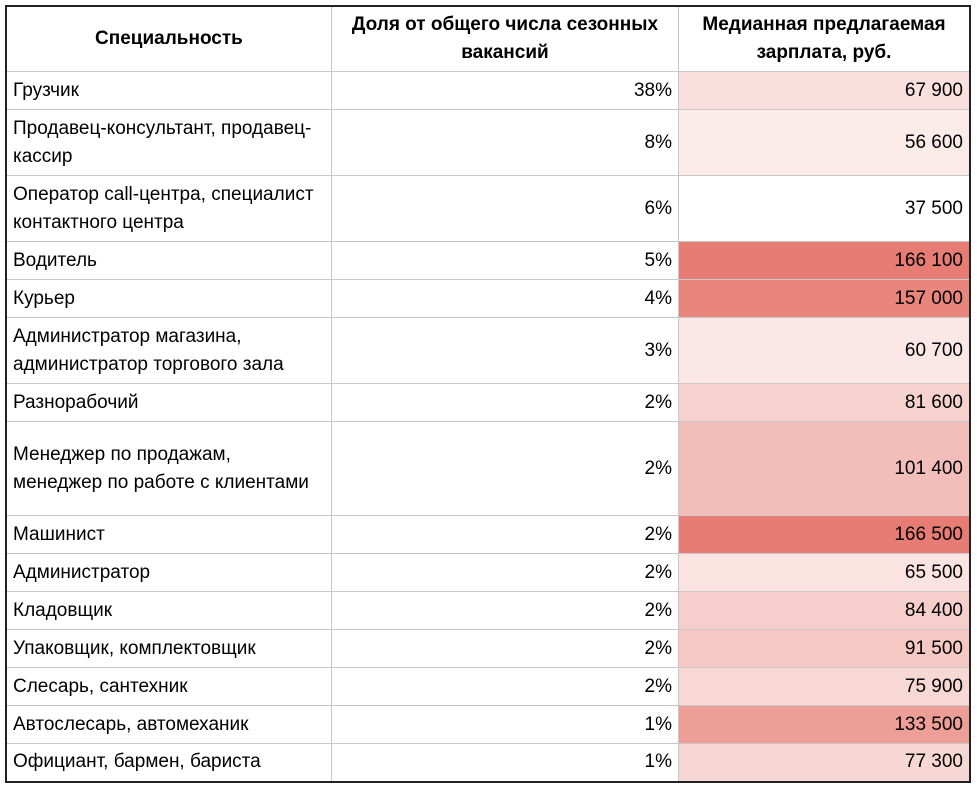 Image resolution: width=977 pixels, height=798 pixels. What do you see at coordinates (824, 610) in the screenshot?
I see `salary-cell: 84 400` at bounding box center [824, 610].